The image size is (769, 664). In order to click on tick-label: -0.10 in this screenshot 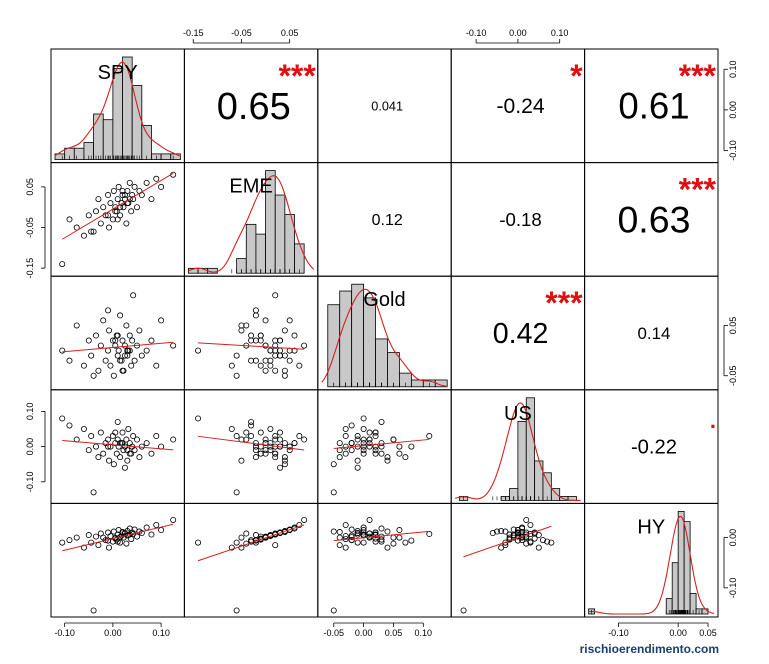, I will do `click(618, 633)`.